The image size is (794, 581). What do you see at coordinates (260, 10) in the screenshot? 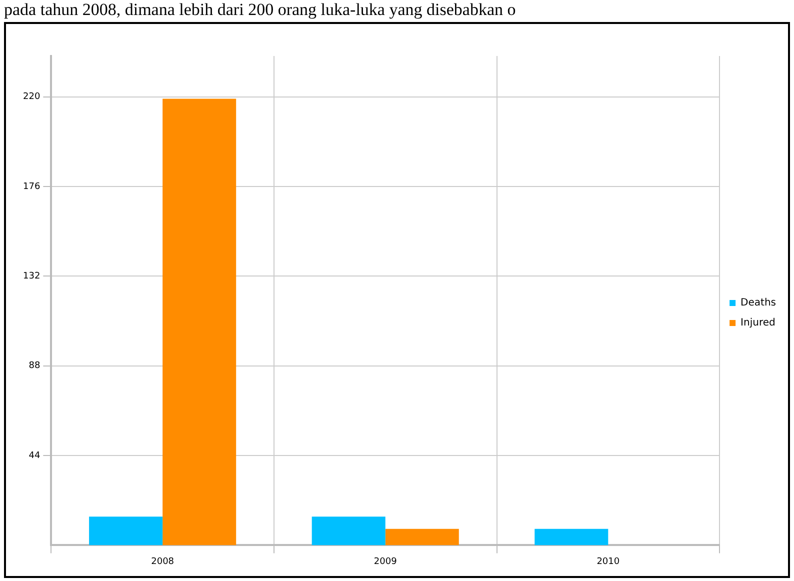
I see `text: pada tahun 2008, dimana lebih dari 200 orang luka-luka yang disebabkan o` at bounding box center [260, 10].